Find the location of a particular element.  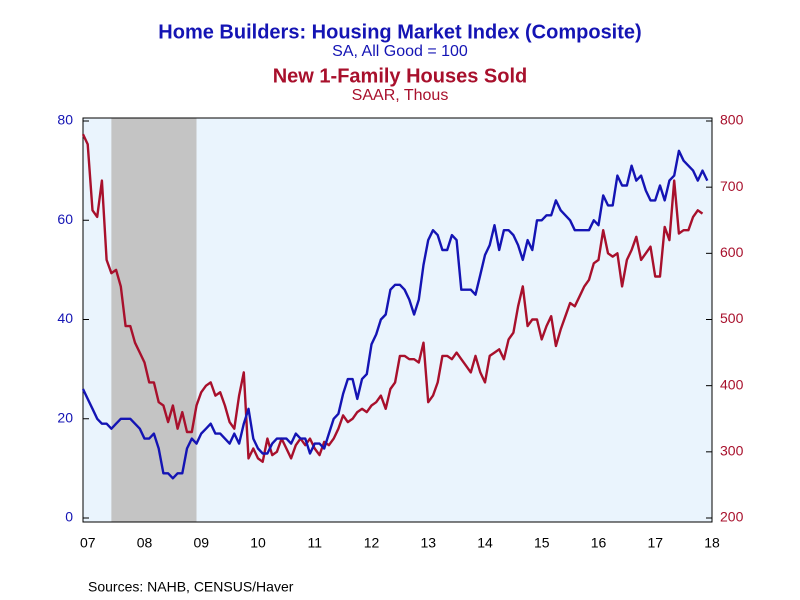

x-tick-label: 10 is located at coordinates (258, 543).